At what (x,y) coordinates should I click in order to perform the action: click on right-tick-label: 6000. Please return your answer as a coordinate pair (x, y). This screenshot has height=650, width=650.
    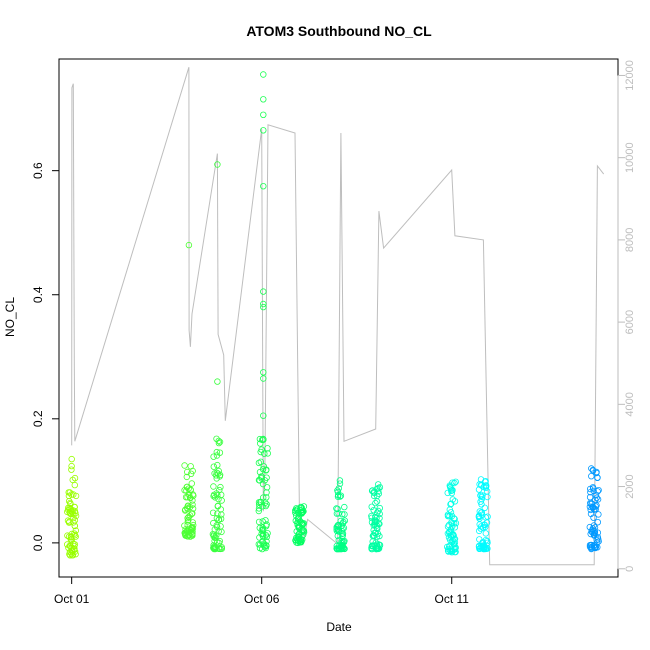
    Looking at the image, I should click on (630, 322).